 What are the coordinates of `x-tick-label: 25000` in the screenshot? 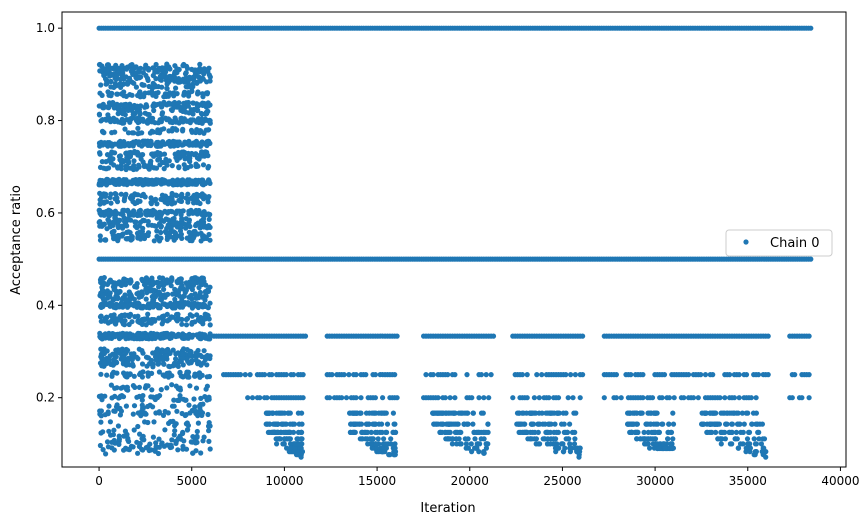 It's located at (562, 481).